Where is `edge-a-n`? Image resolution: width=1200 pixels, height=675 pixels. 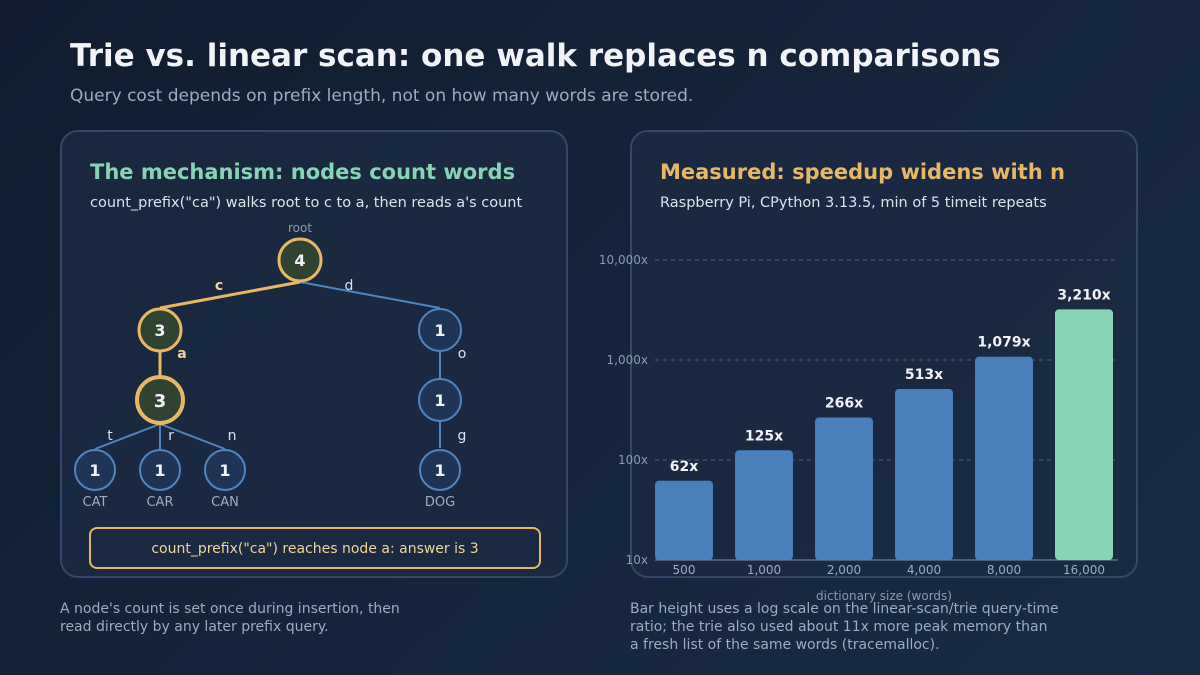
edge-a-n is located at coordinates (192, 436).